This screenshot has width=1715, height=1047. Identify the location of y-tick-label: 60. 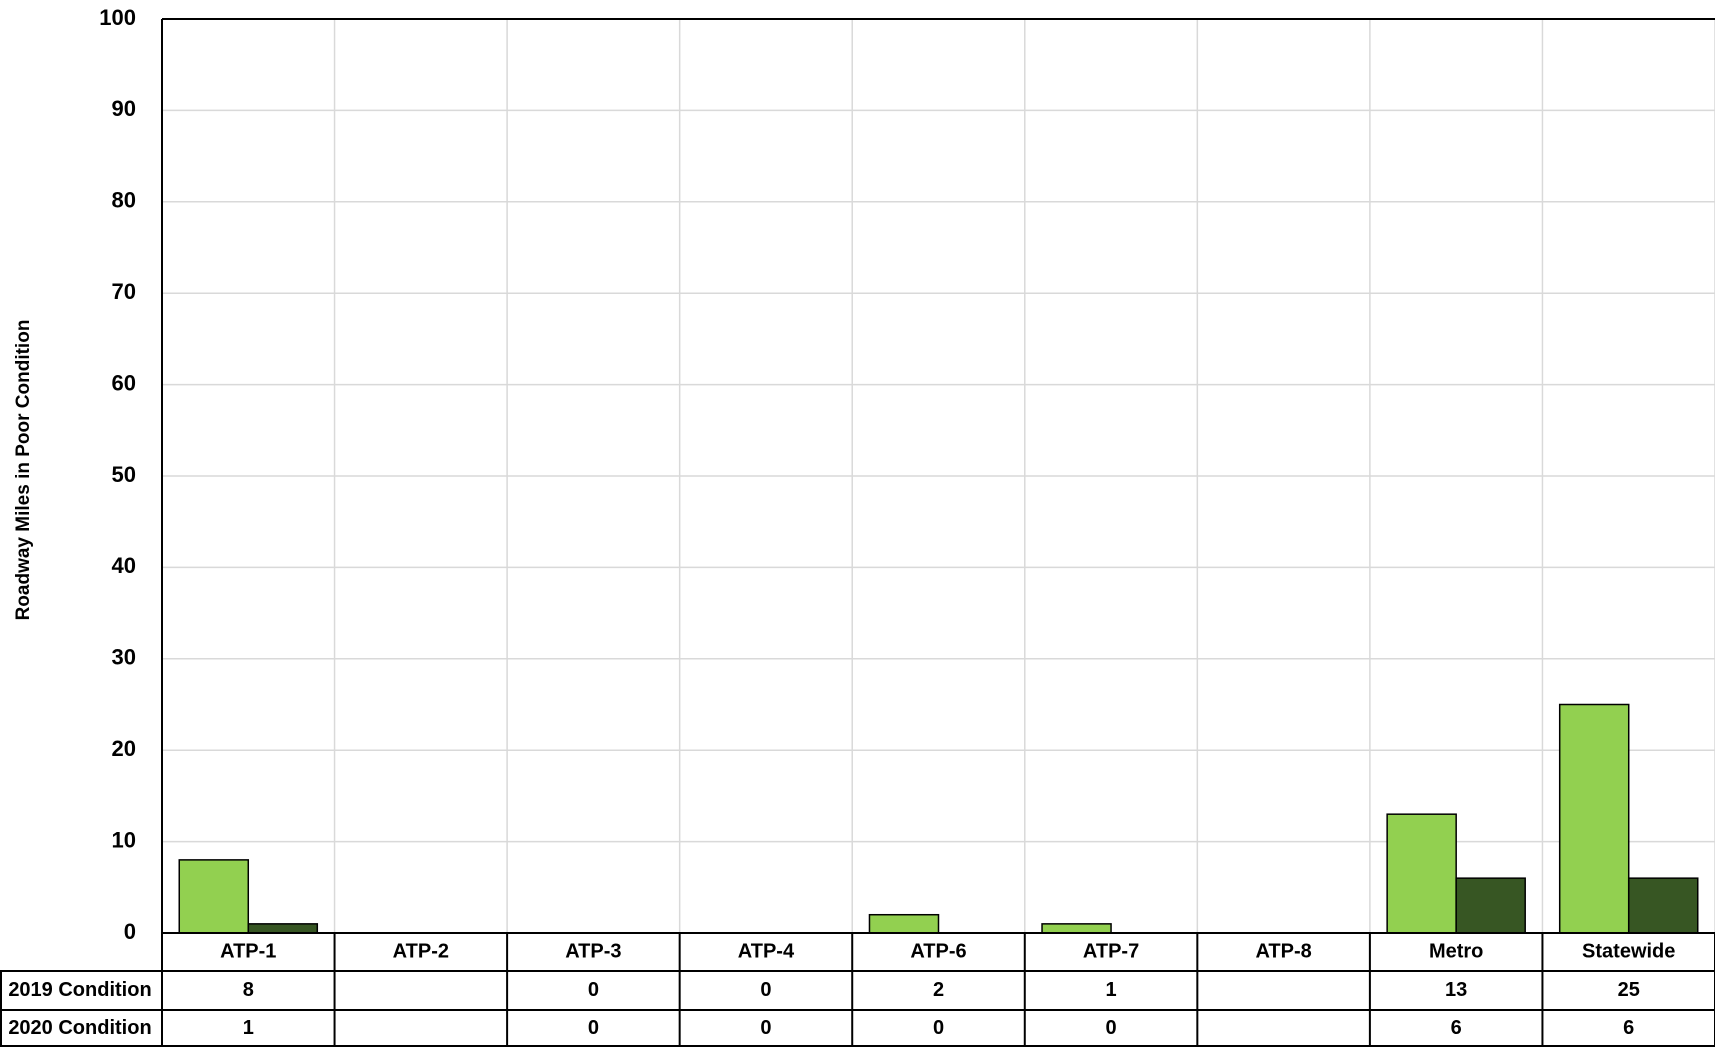
(124, 382).